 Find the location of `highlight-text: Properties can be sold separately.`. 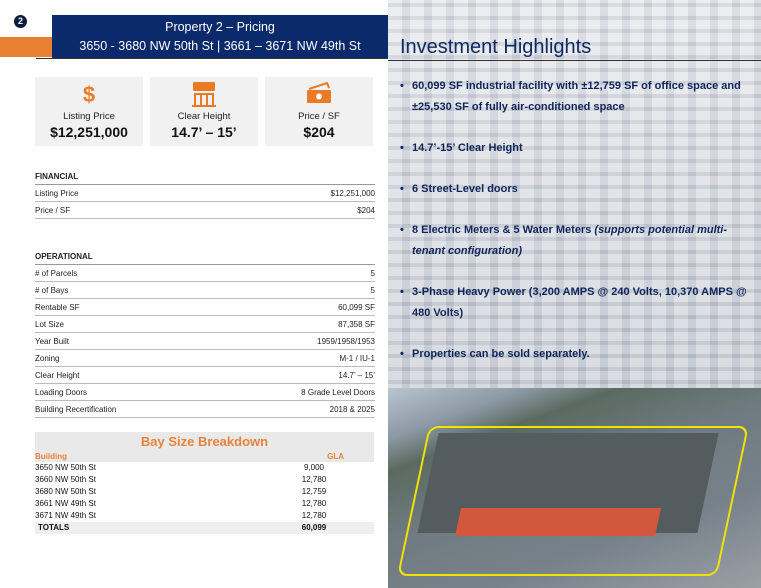

highlight-text: Properties can be sold separately. is located at coordinates (501, 354).